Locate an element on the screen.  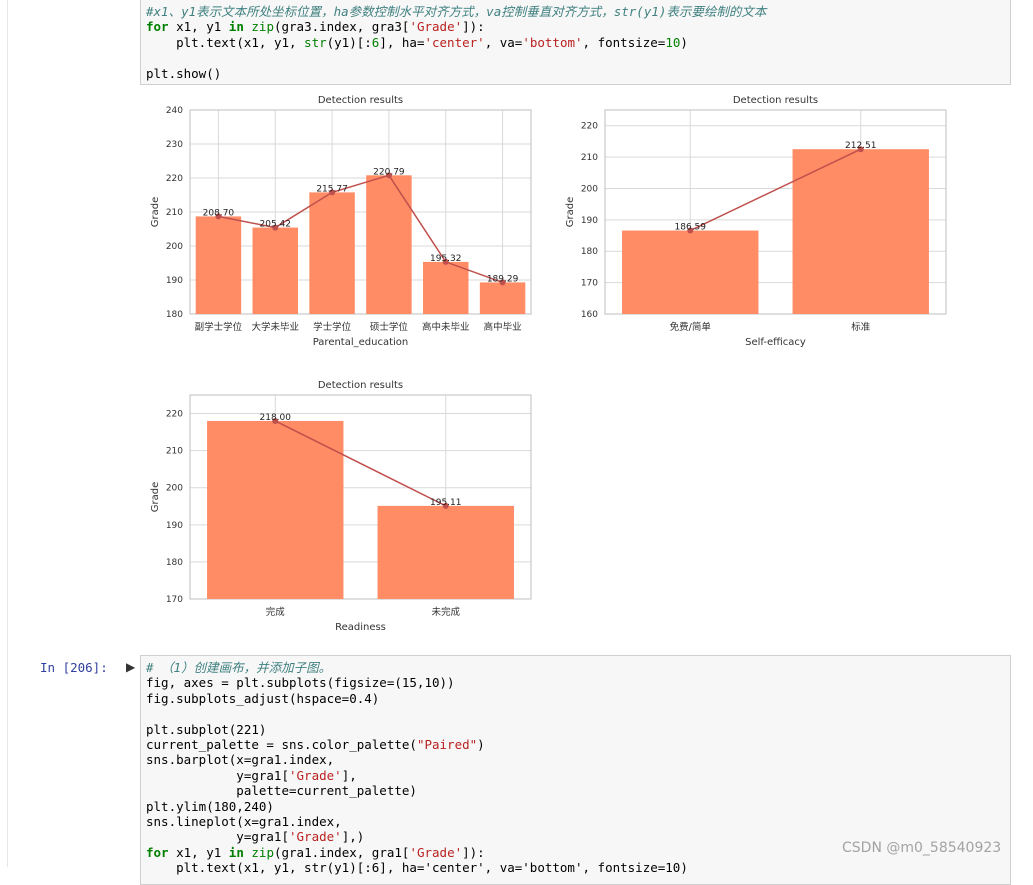
code-token: ], is located at coordinates (349, 775).